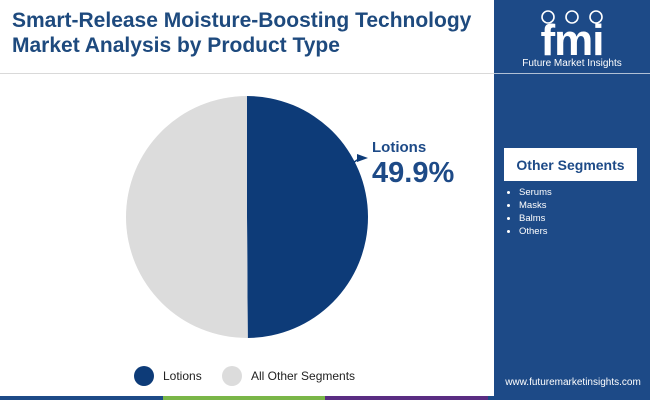  I want to click on callout-arrow-head, so click(362, 158).